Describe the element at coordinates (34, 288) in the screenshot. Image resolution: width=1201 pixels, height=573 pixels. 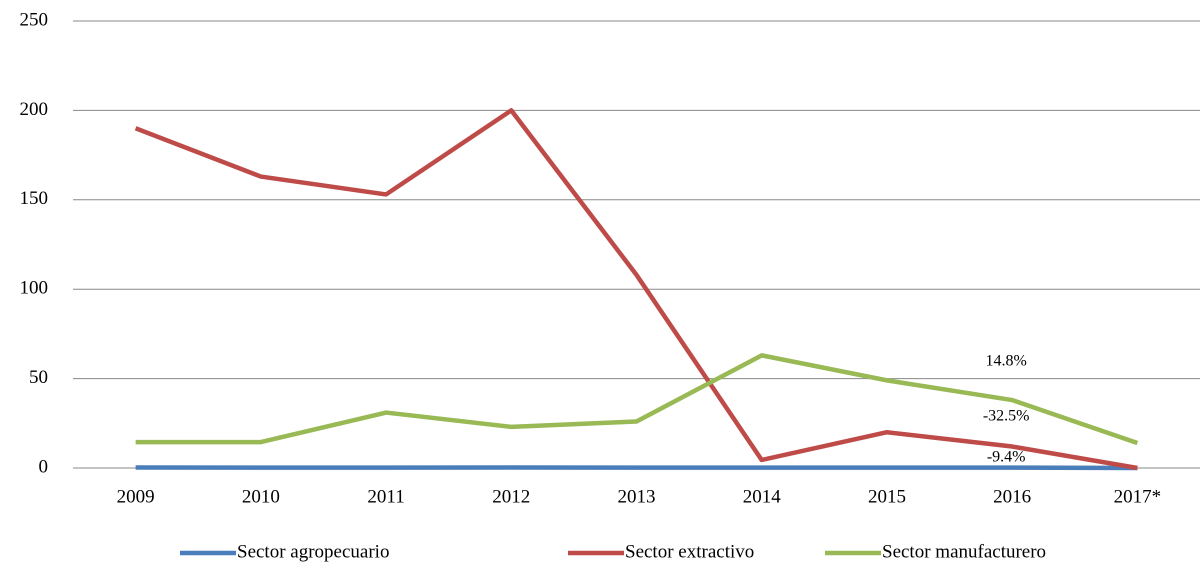
I see `y-tick-label: 100` at that location.